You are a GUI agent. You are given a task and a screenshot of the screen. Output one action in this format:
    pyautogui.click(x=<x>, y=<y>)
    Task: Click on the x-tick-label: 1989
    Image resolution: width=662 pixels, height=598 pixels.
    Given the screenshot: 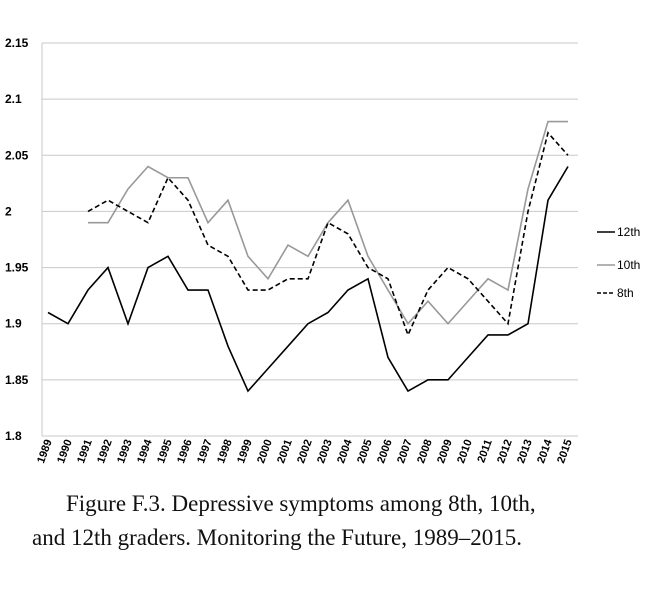 What is the action you would take?
    pyautogui.click(x=45, y=451)
    